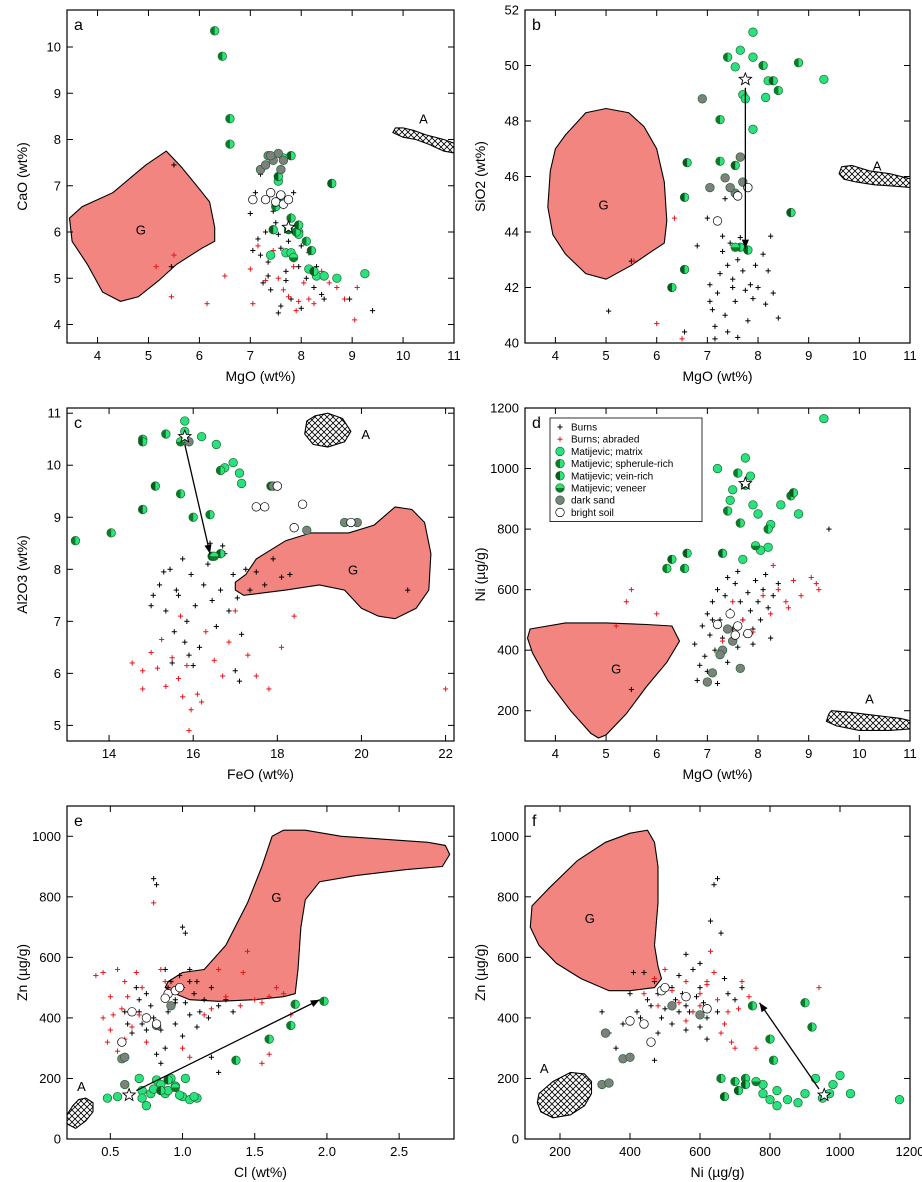 Image resolution: width=922 pixels, height=1182 pixels. I want to click on y-tick-label: 1000, so click(504, 468).